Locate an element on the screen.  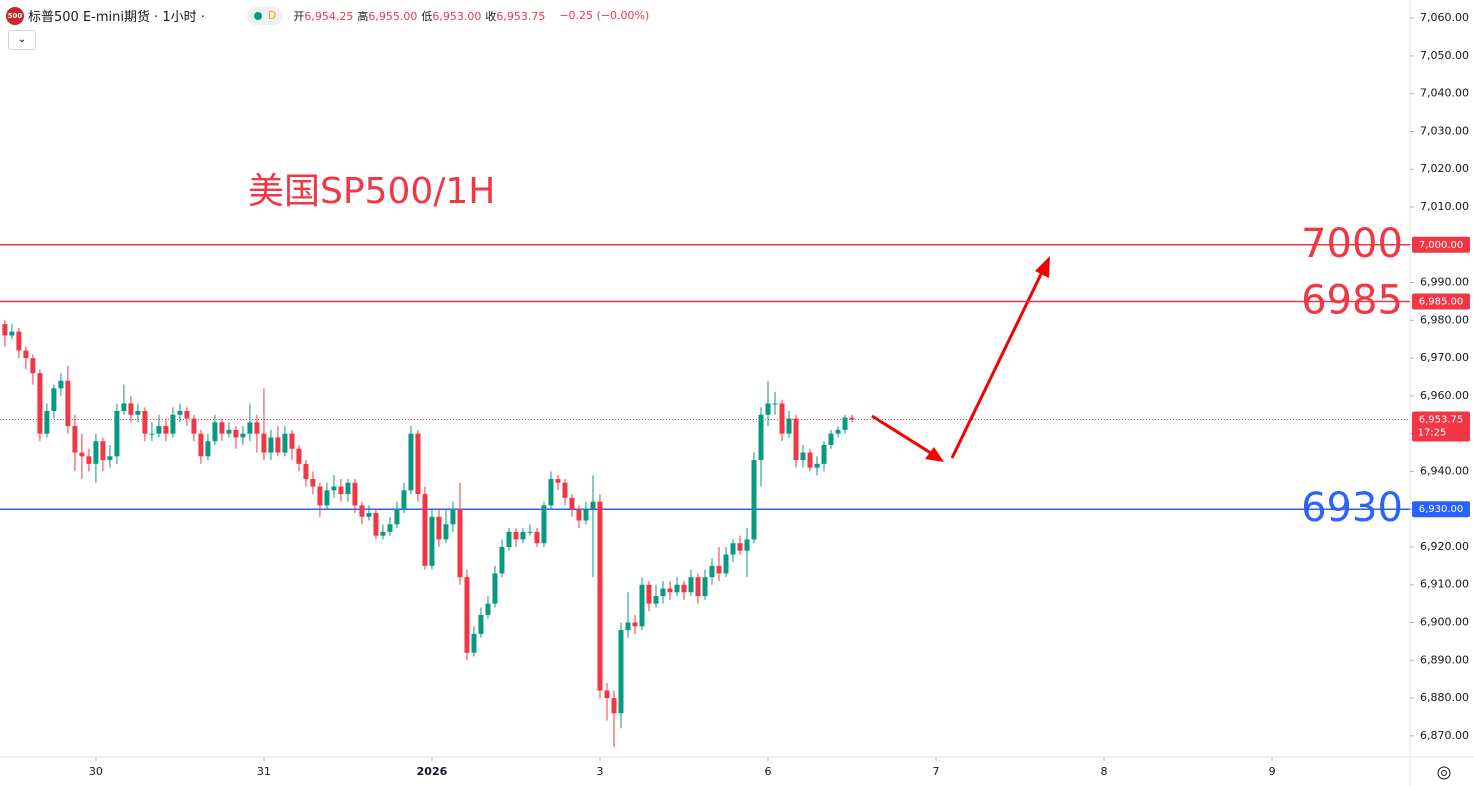
ohlc-key: 高 is located at coordinates (363, 16).